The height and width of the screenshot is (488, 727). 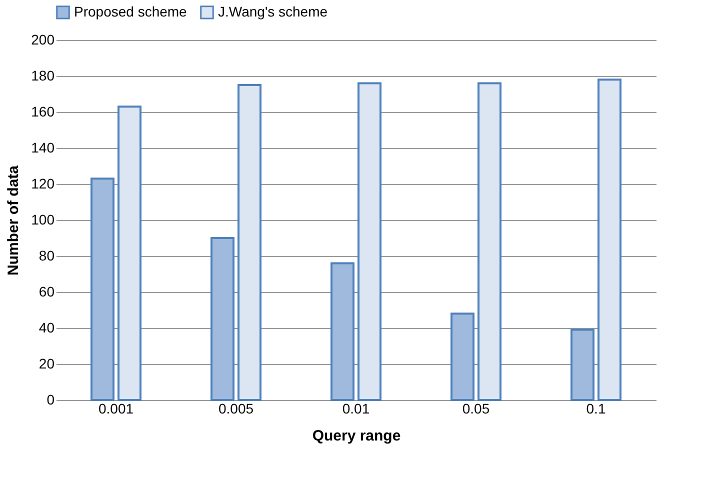 I want to click on y-tick-label: 200, so click(x=43, y=40).